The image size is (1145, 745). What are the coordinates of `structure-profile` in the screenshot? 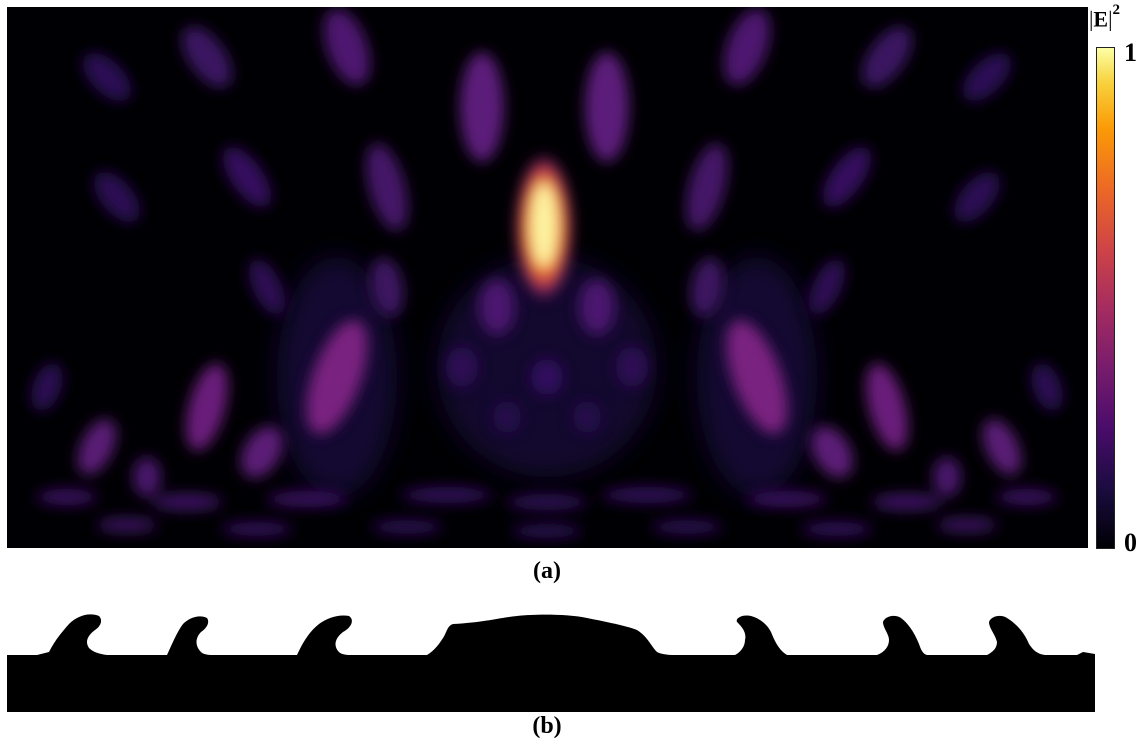 It's located at (551, 661).